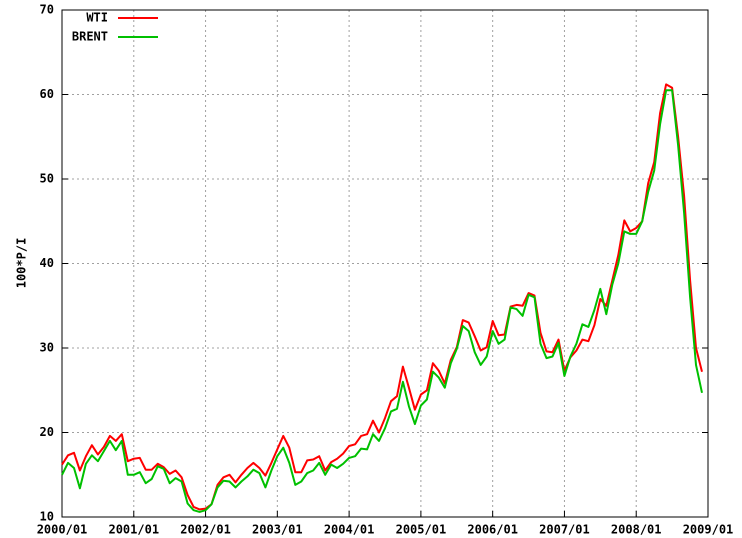 This screenshot has width=742, height=538. I want to click on x-tick-label: 2007/01, so click(564, 530).